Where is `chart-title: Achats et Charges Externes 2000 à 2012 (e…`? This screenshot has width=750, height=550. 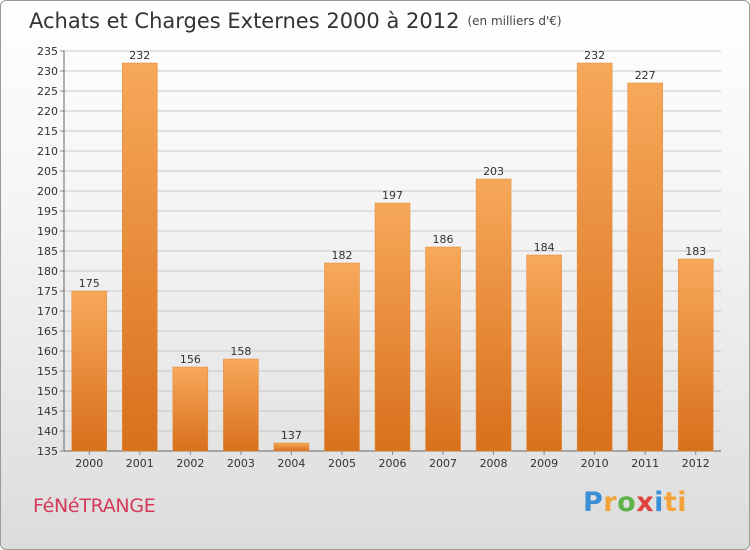 chart-title: Achats et Charges Externes 2000 à 2012 (e… is located at coordinates (295, 21).